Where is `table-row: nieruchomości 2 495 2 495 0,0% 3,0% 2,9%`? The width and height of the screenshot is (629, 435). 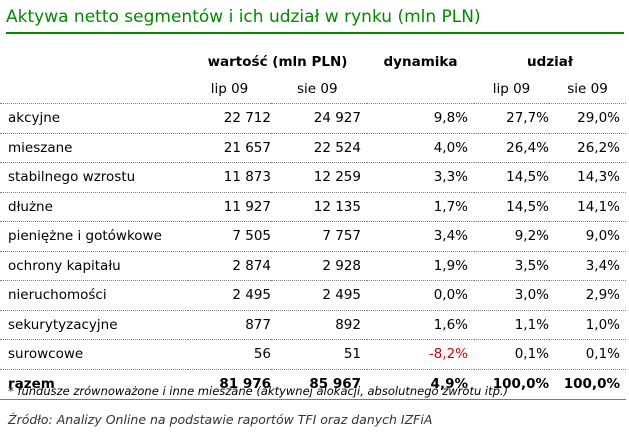
table-row: nieruchomości 2 495 2 495 0,0% 3,0% 2,9% is located at coordinates (313, 295).